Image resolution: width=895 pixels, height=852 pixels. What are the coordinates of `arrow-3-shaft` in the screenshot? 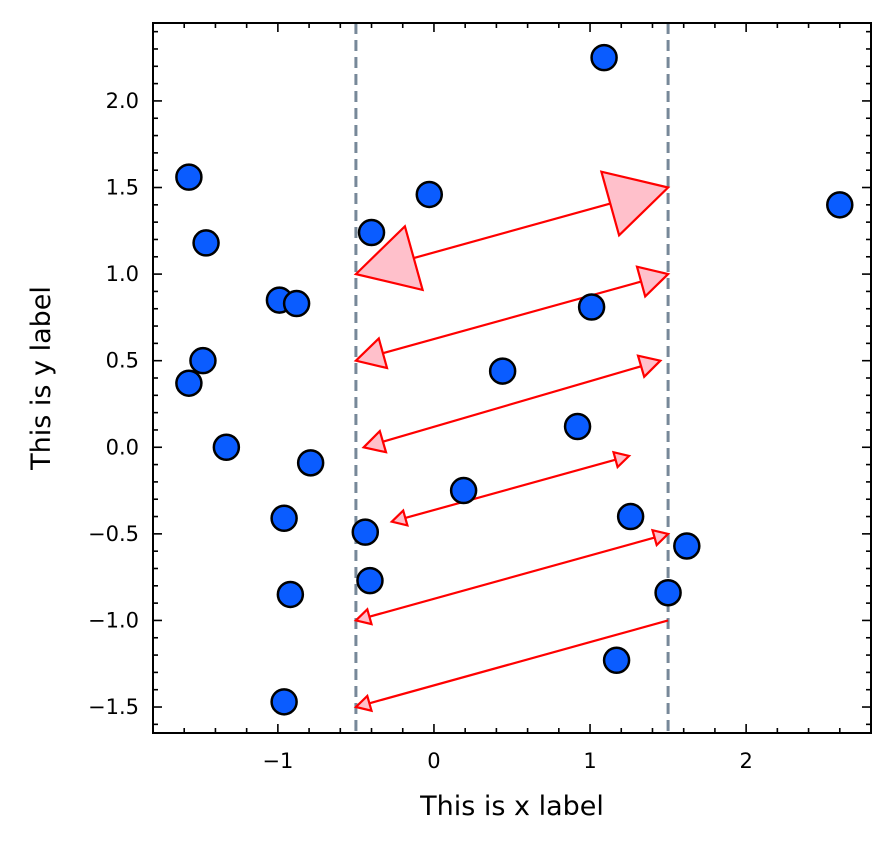 It's located at (510, 489).